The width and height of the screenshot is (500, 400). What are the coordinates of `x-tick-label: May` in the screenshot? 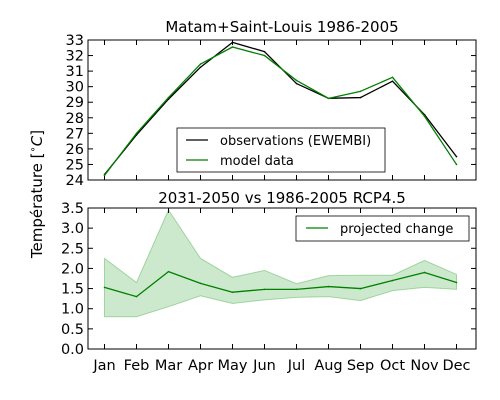 It's located at (233, 366).